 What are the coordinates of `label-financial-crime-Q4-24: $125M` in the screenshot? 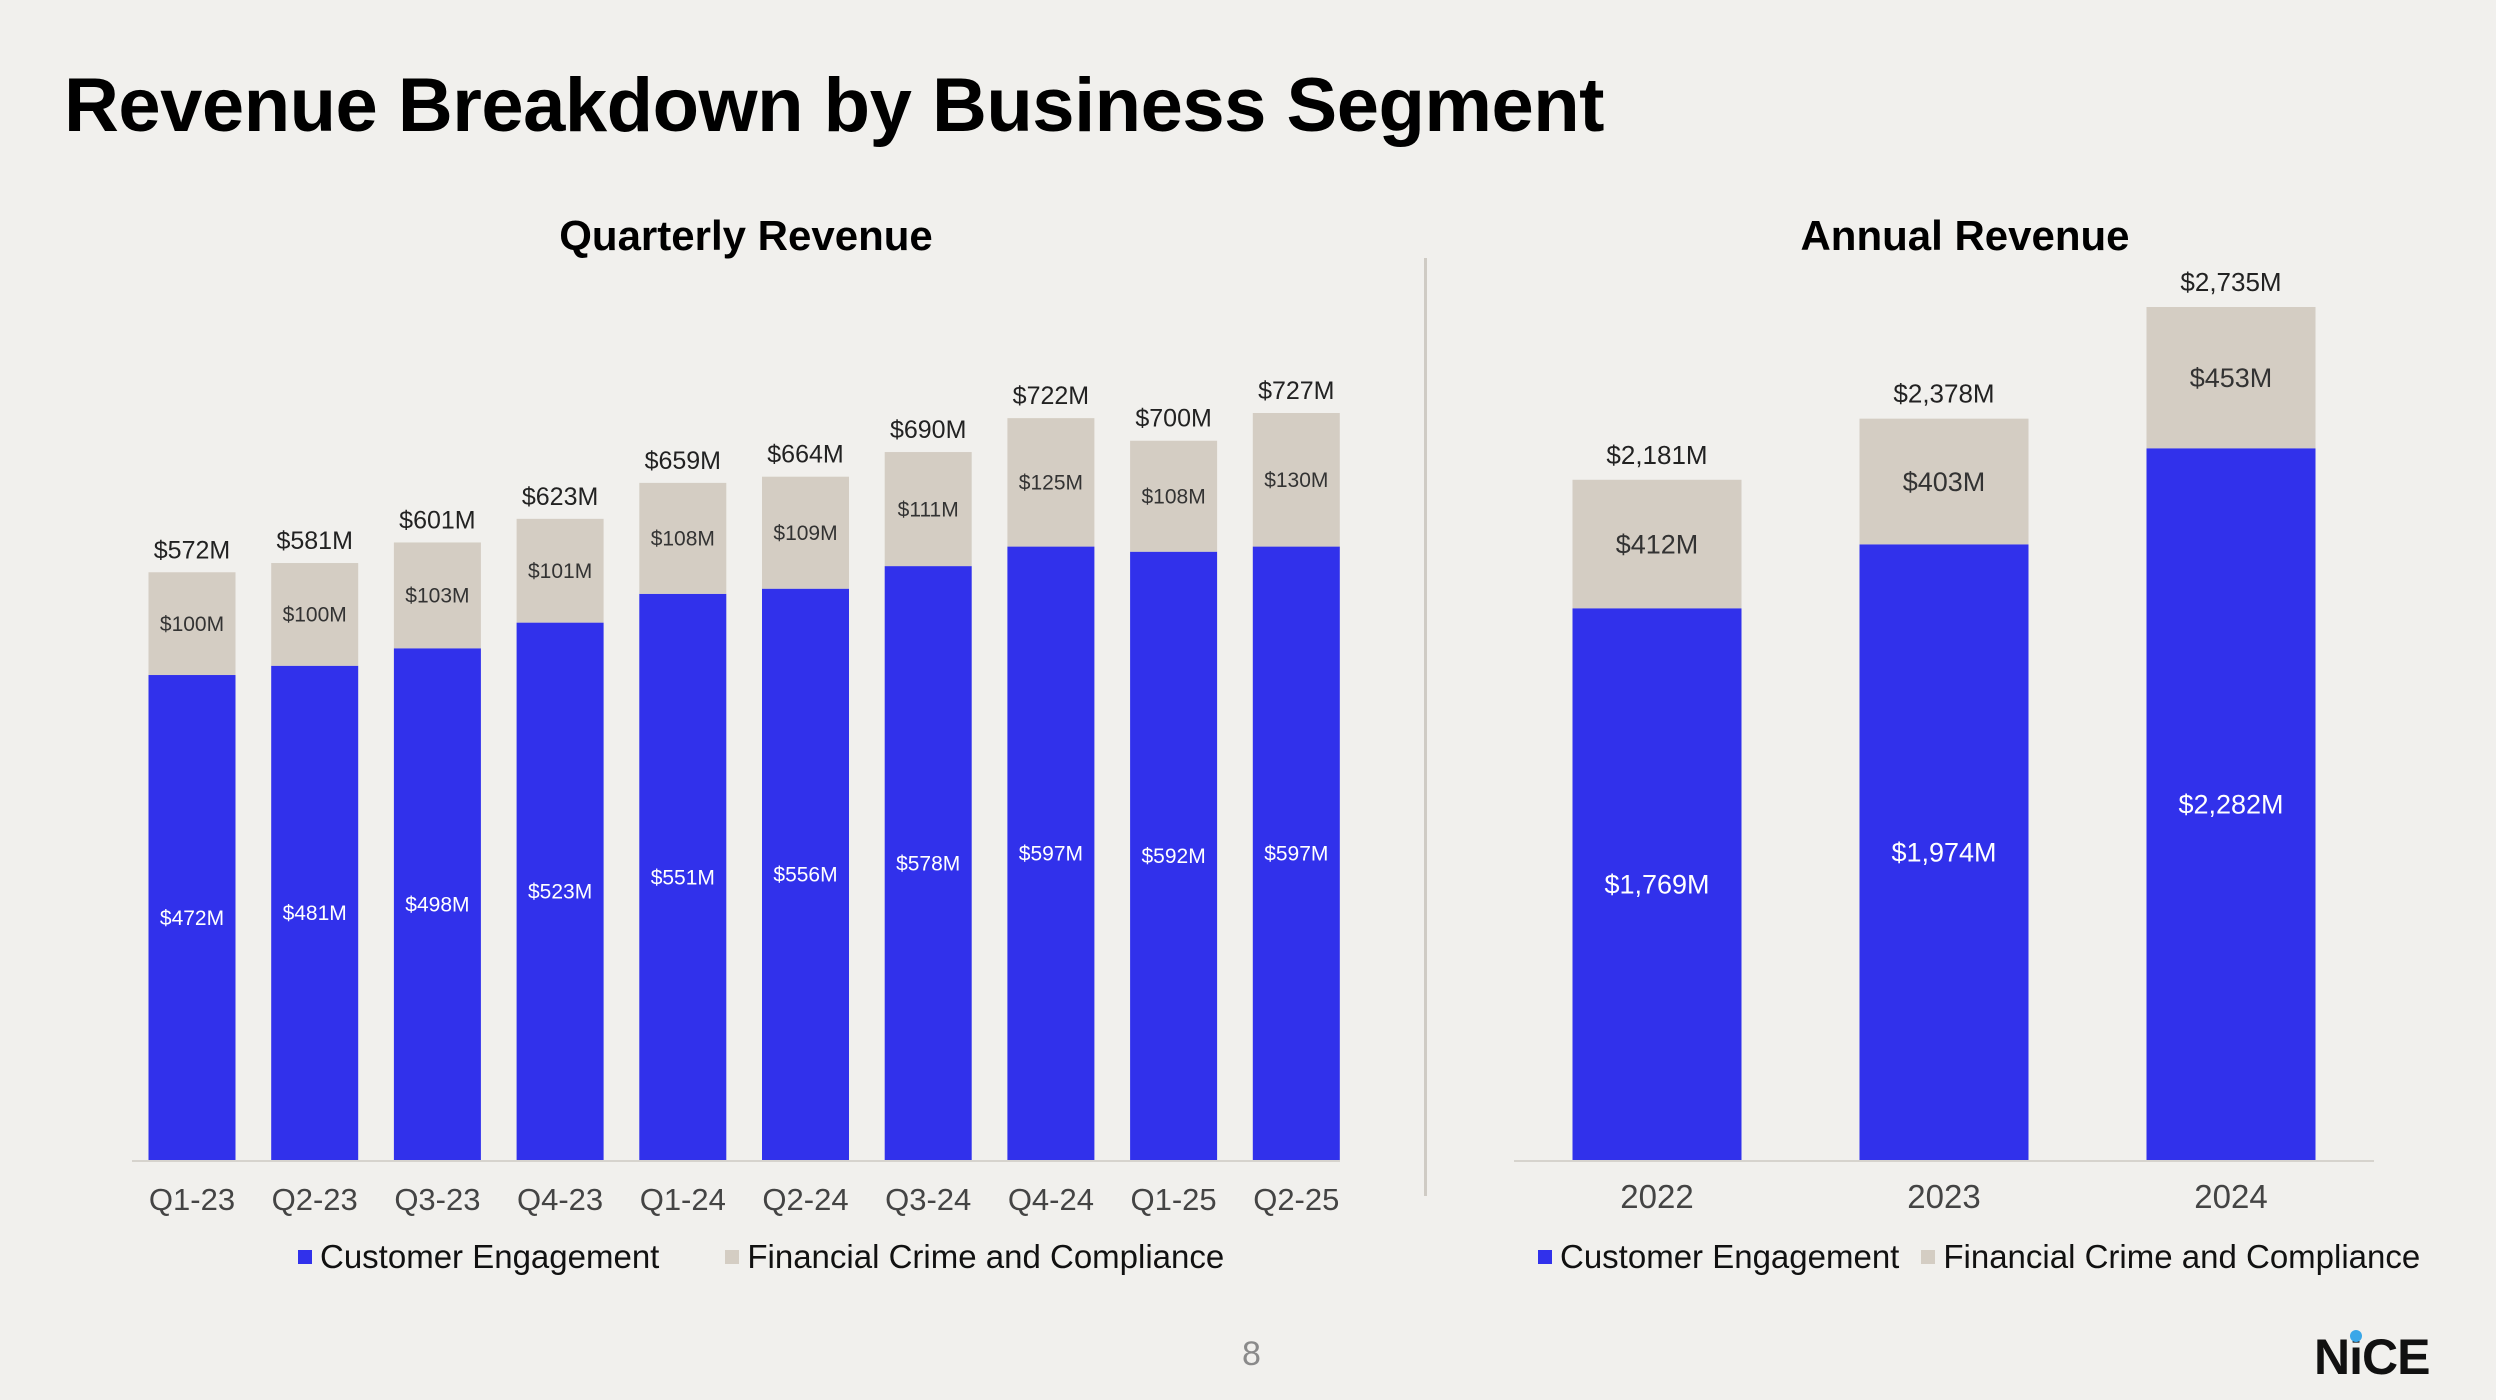 It's located at (1051, 483).